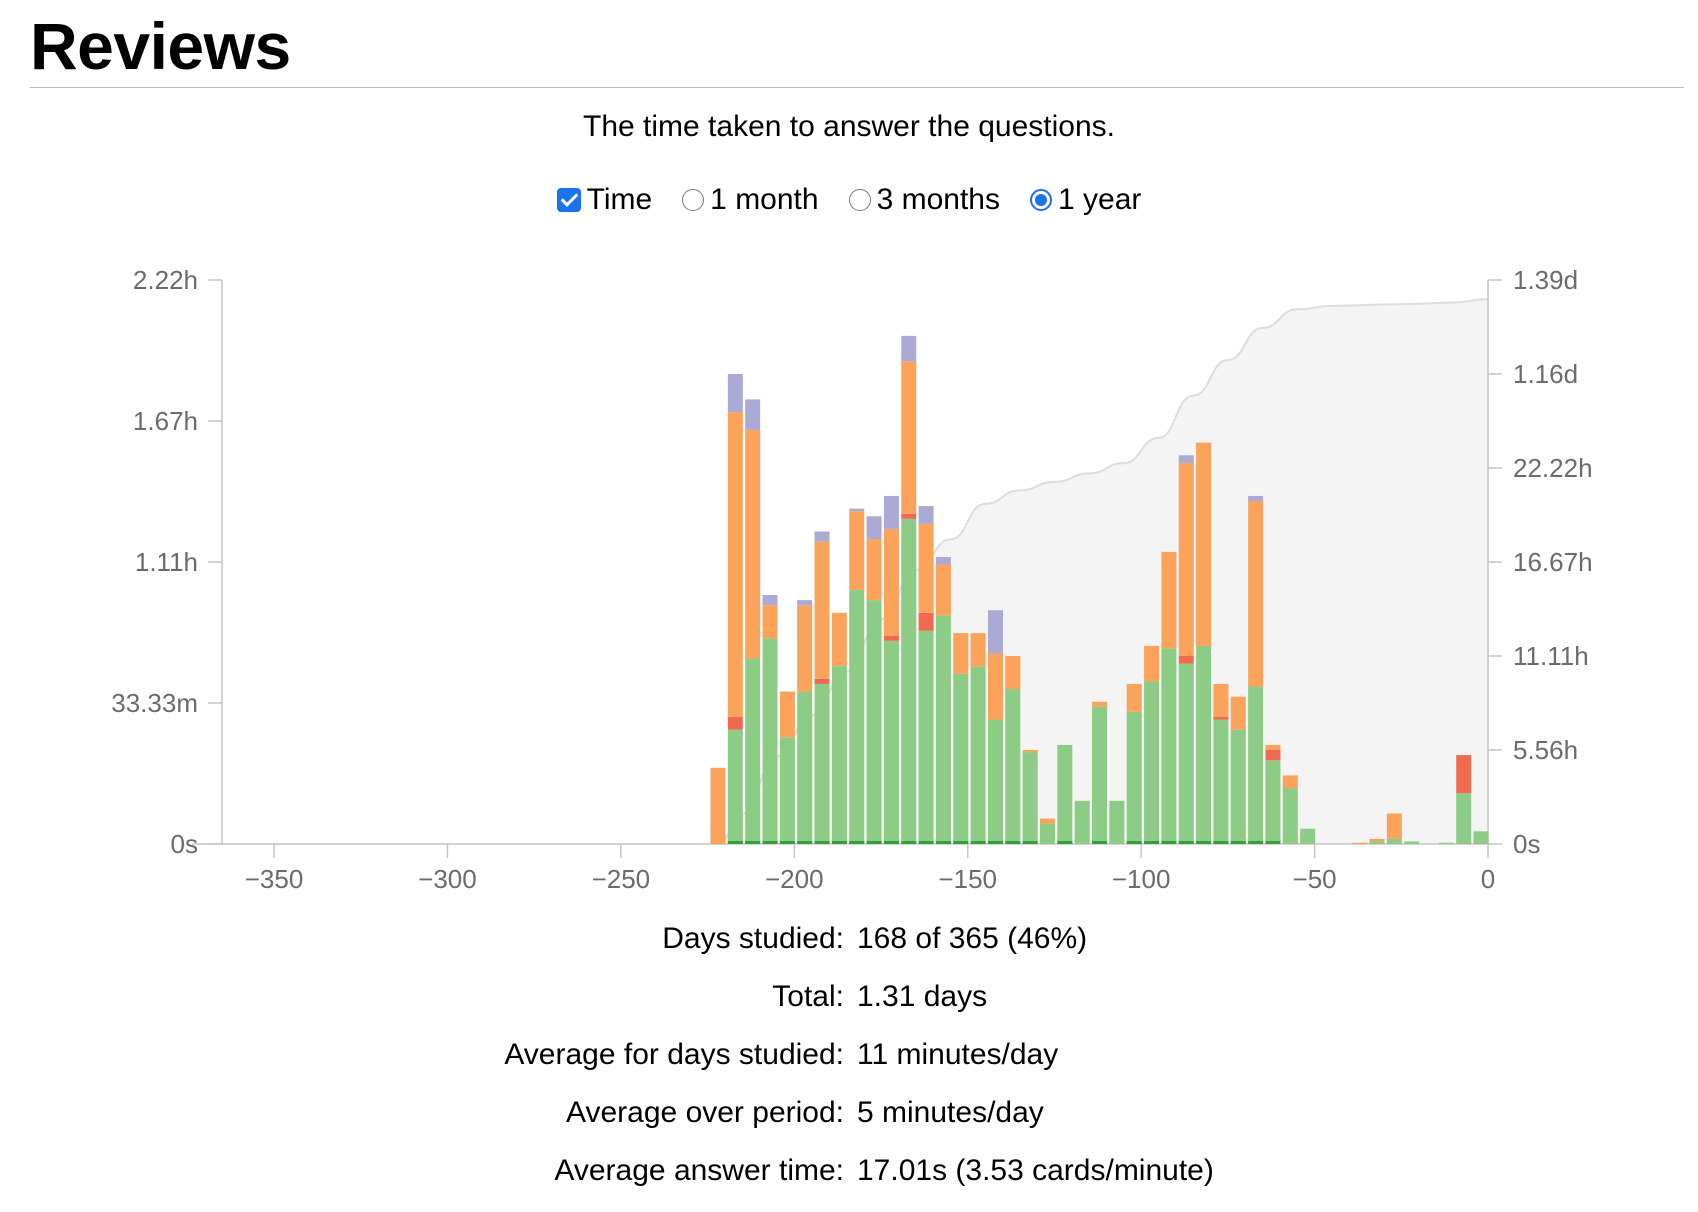 The image size is (1698, 1212). Describe the element at coordinates (859, 200) in the screenshot. I see `radio-3-months` at that location.